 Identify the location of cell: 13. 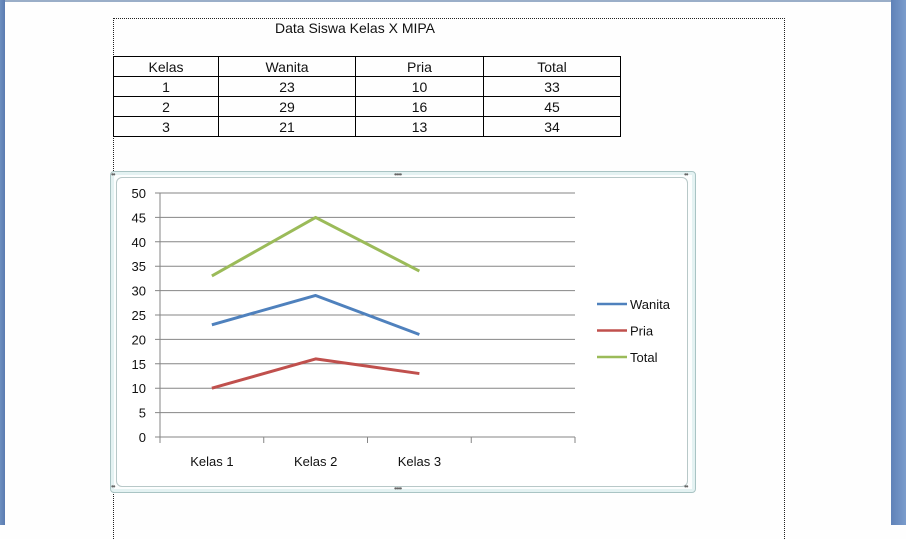
(419, 126).